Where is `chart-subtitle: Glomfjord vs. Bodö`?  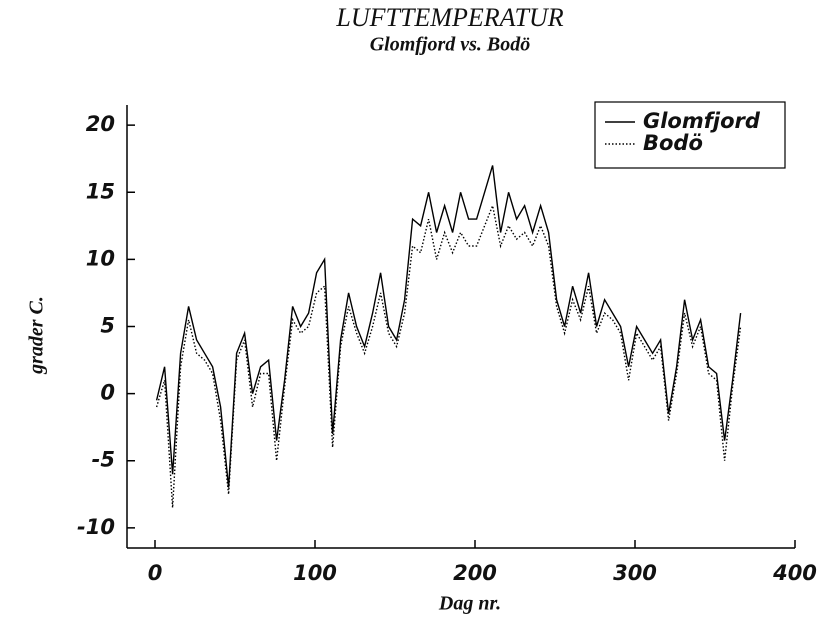 chart-subtitle: Glomfjord vs. Bodö is located at coordinates (450, 45).